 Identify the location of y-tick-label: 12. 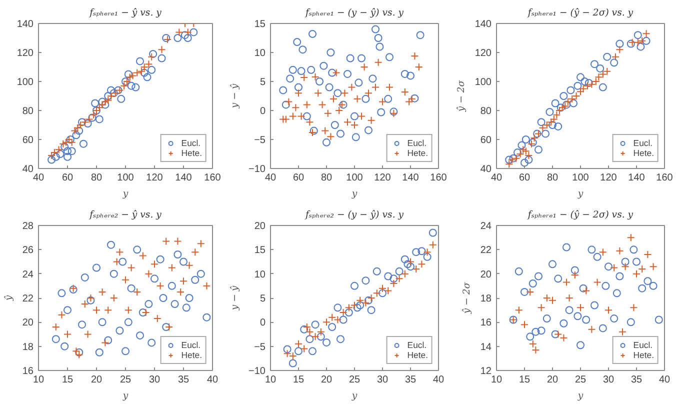
(486, 371).